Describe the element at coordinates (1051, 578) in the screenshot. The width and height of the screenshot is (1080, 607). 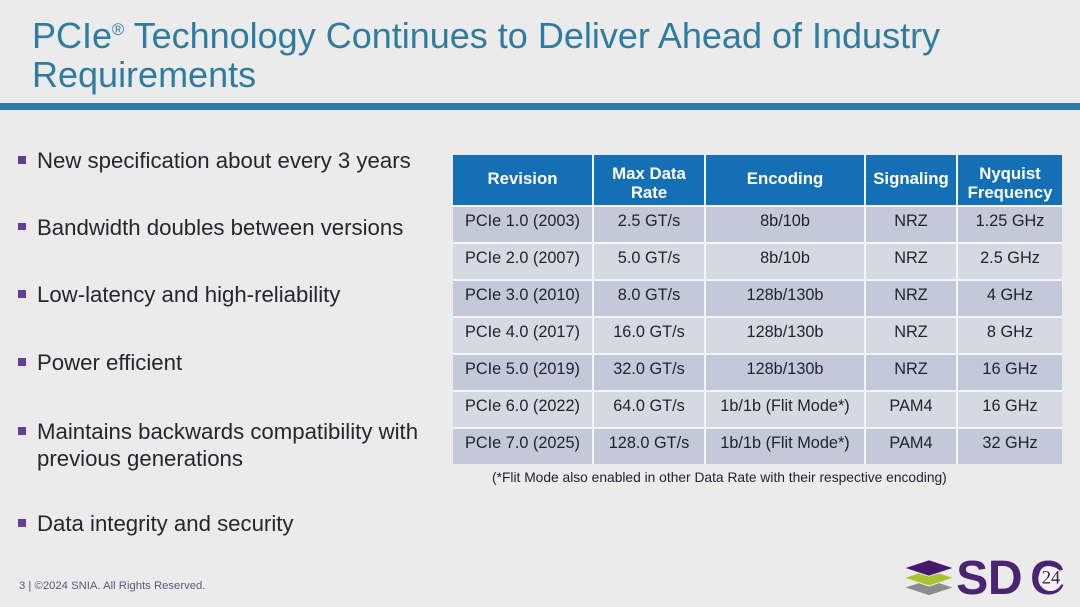
I see `svg-text: 24` at that location.